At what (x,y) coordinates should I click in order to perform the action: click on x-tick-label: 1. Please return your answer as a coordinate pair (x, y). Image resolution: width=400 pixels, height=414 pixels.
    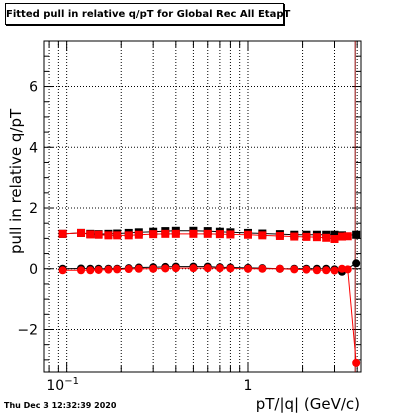
    Looking at the image, I should click on (248, 386).